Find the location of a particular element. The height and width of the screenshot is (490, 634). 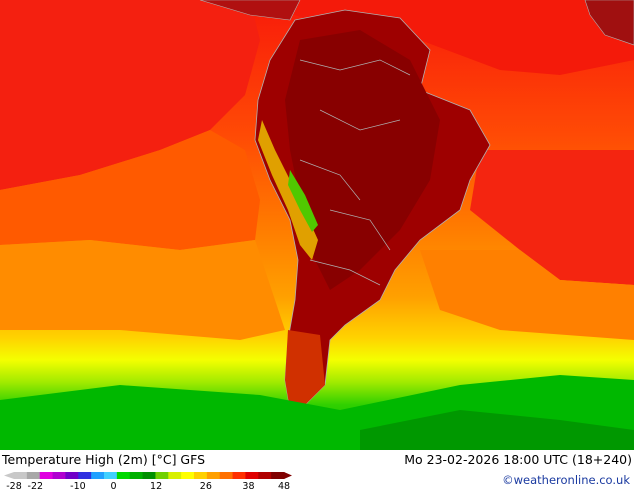

scale-arrow-right is located at coordinates (288, 475).